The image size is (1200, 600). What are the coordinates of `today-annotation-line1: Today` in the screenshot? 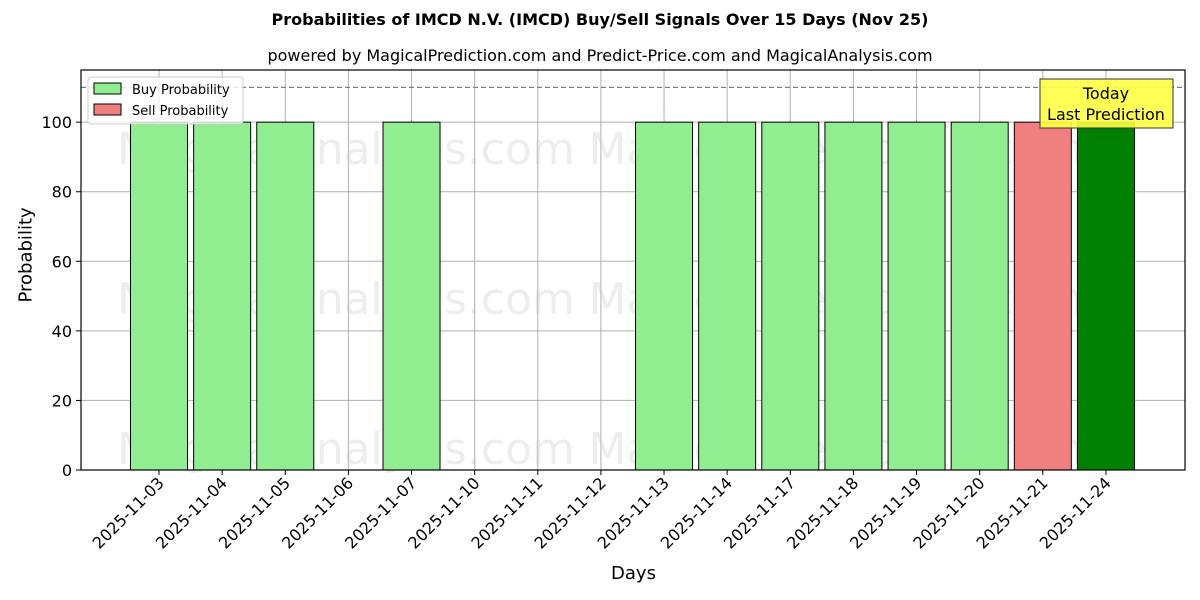 It's located at (1105, 93).